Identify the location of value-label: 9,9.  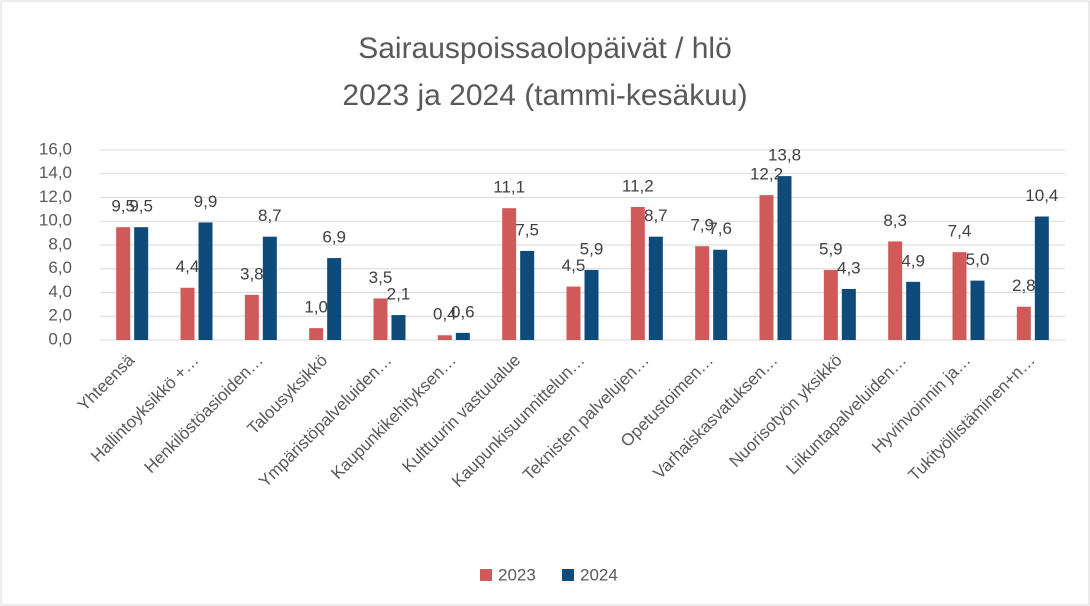
(206, 201).